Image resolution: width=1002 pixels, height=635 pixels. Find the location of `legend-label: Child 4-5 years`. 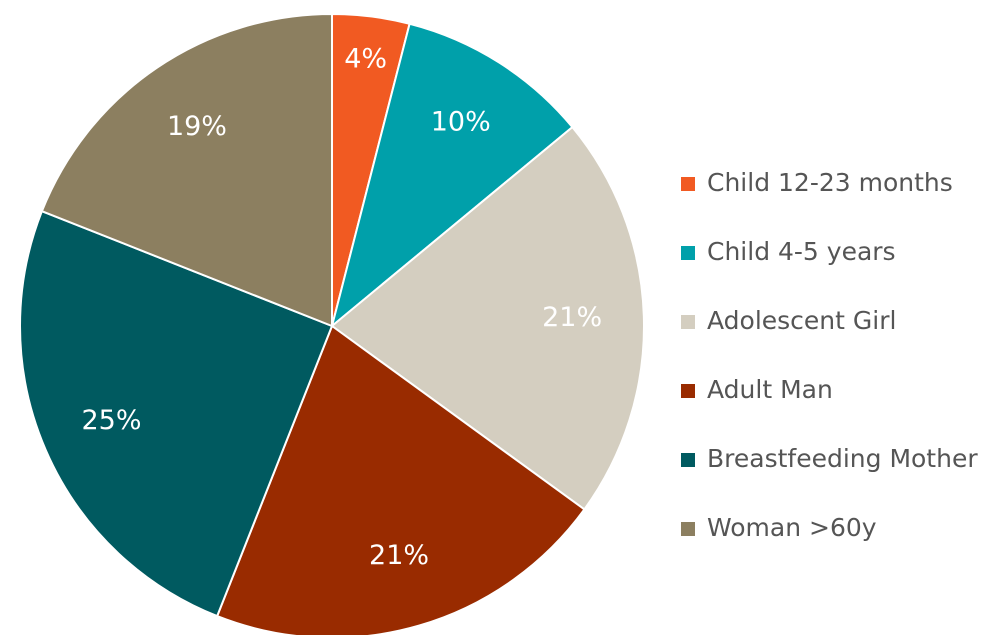

legend-label: Child 4-5 years is located at coordinates (801, 251).